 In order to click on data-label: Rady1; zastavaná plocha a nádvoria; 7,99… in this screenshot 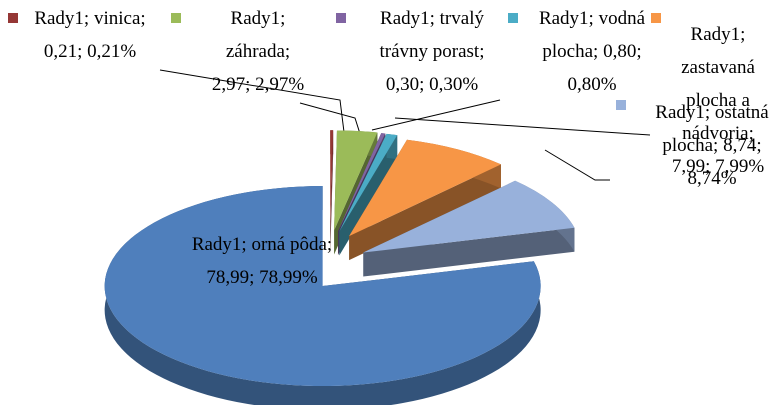, I will do `click(718, 100)`.